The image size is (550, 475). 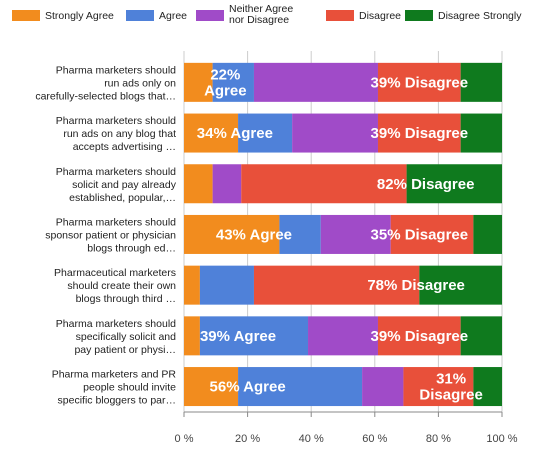 I want to click on bar-segment-s4-r5, so click(x=481, y=336).